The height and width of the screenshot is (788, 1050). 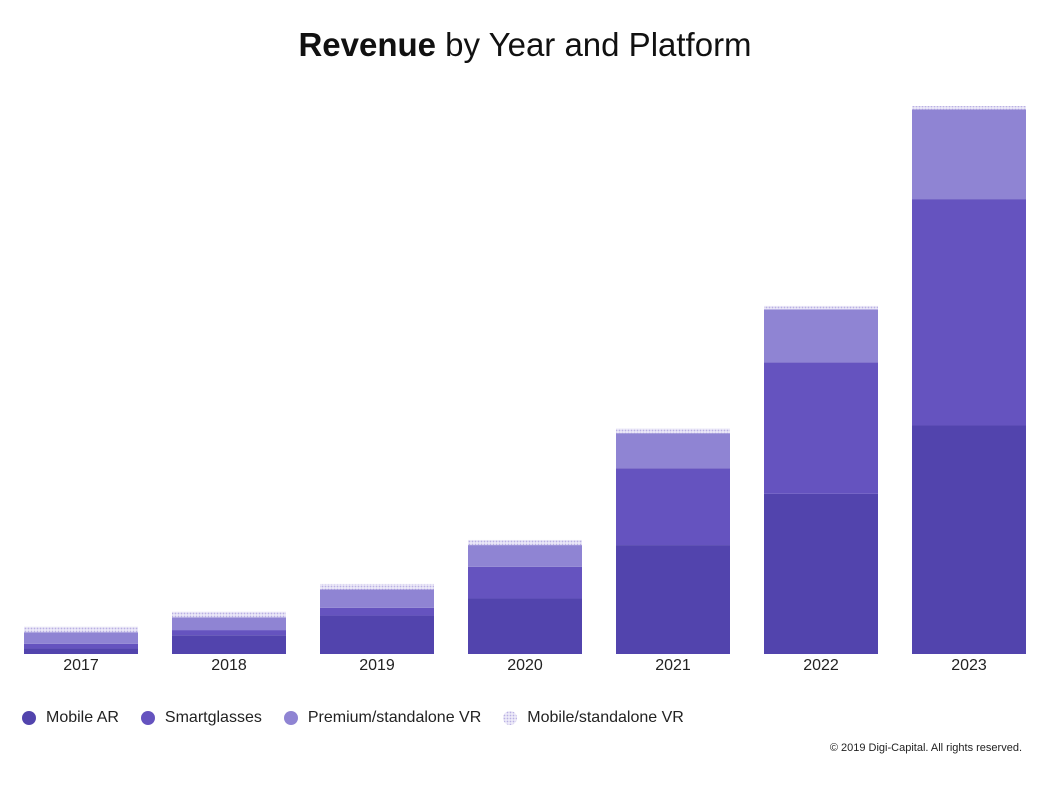 I want to click on x-tick-label: 2020, so click(x=525, y=665).